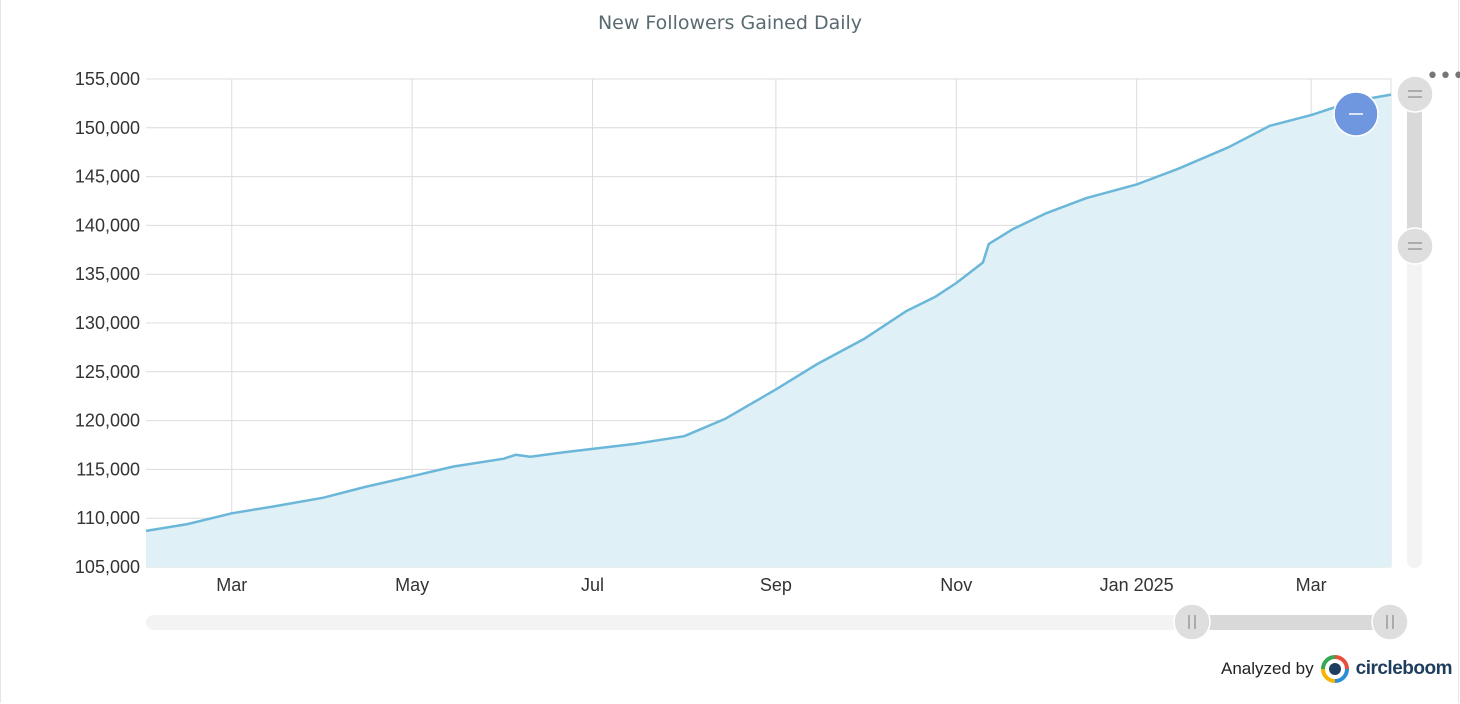  I want to click on attribution: Analyzed by circleboom, so click(1337, 669).